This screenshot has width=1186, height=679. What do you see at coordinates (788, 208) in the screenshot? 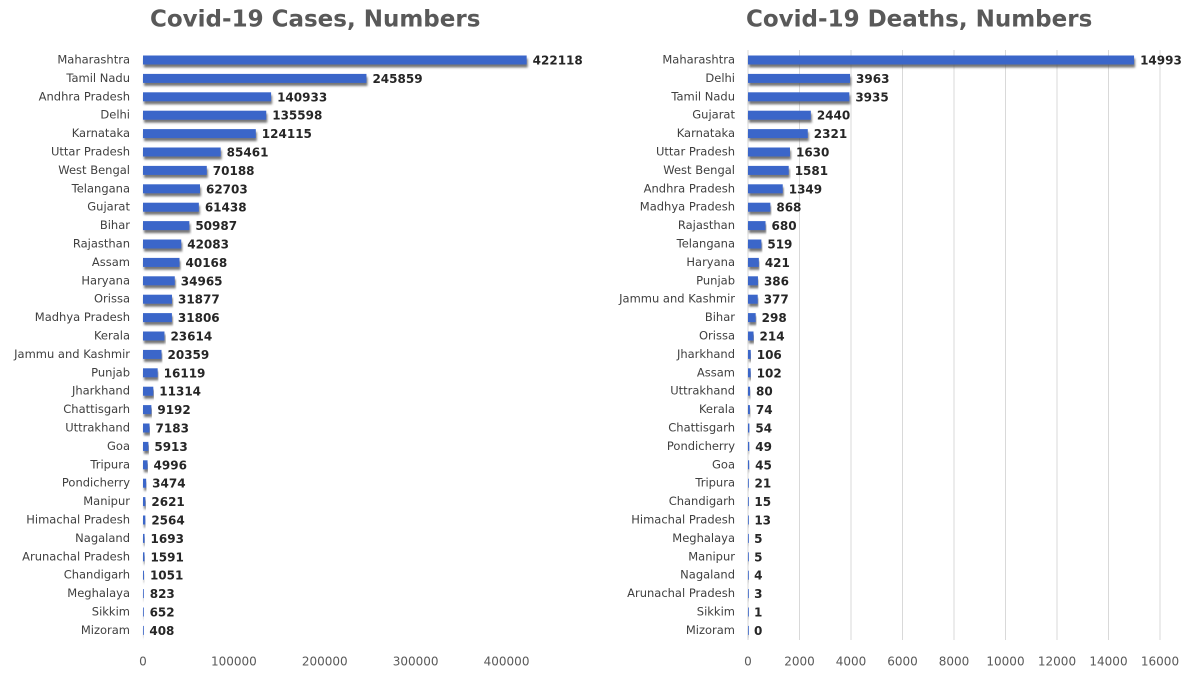
I see `value-label: 868` at bounding box center [788, 208].